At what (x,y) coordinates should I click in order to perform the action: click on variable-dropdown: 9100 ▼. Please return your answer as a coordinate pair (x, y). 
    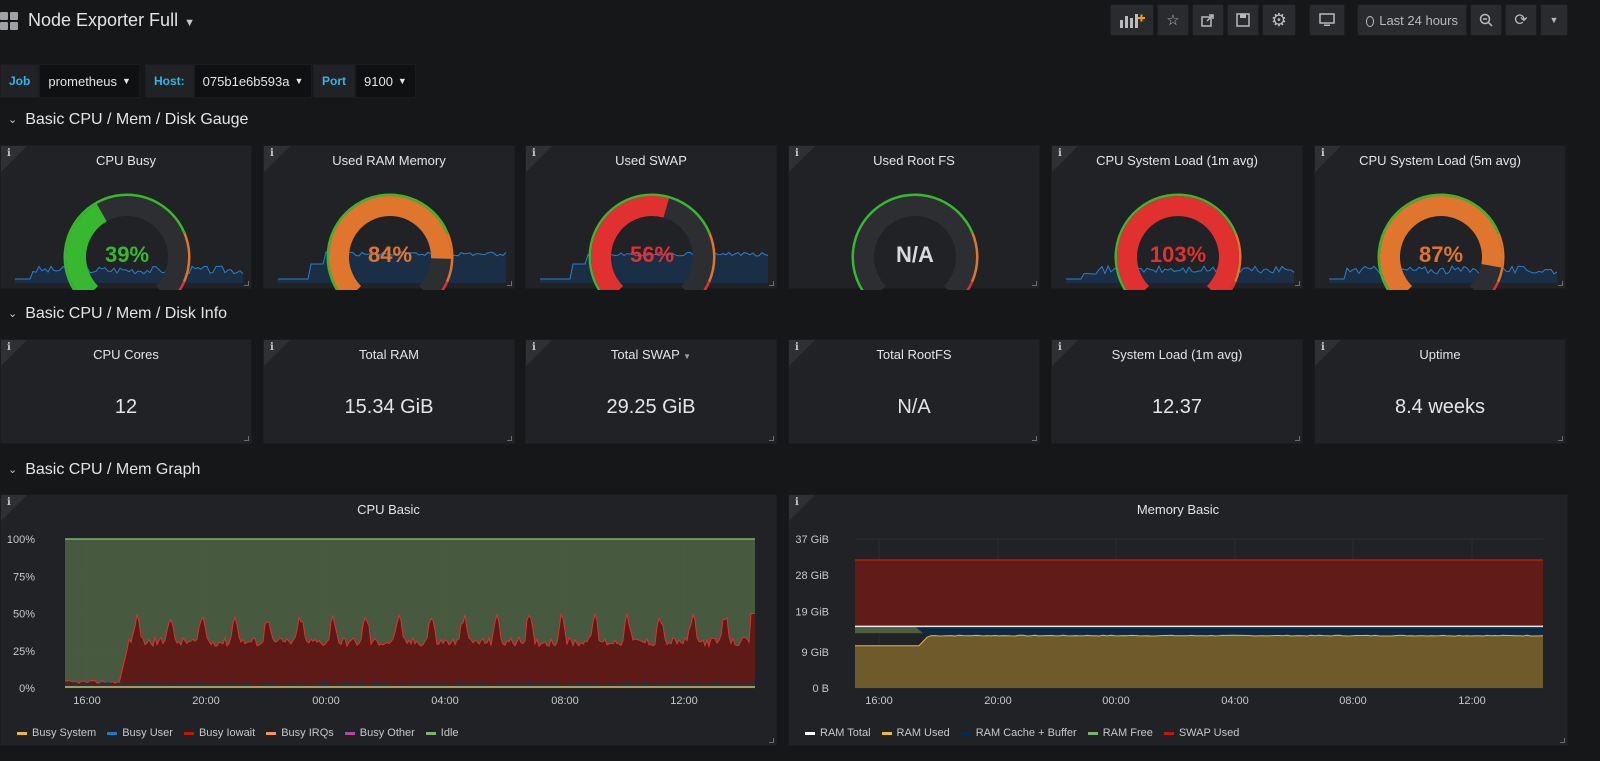
    Looking at the image, I should click on (385, 81).